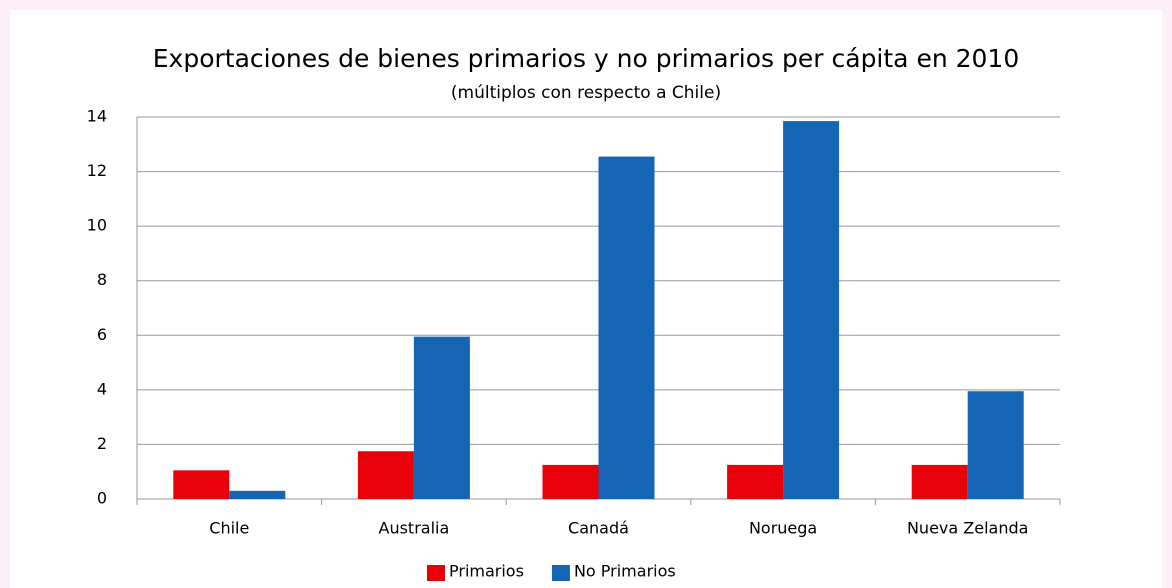  What do you see at coordinates (229, 528) in the screenshot?
I see `x-tick-label: Chile` at bounding box center [229, 528].